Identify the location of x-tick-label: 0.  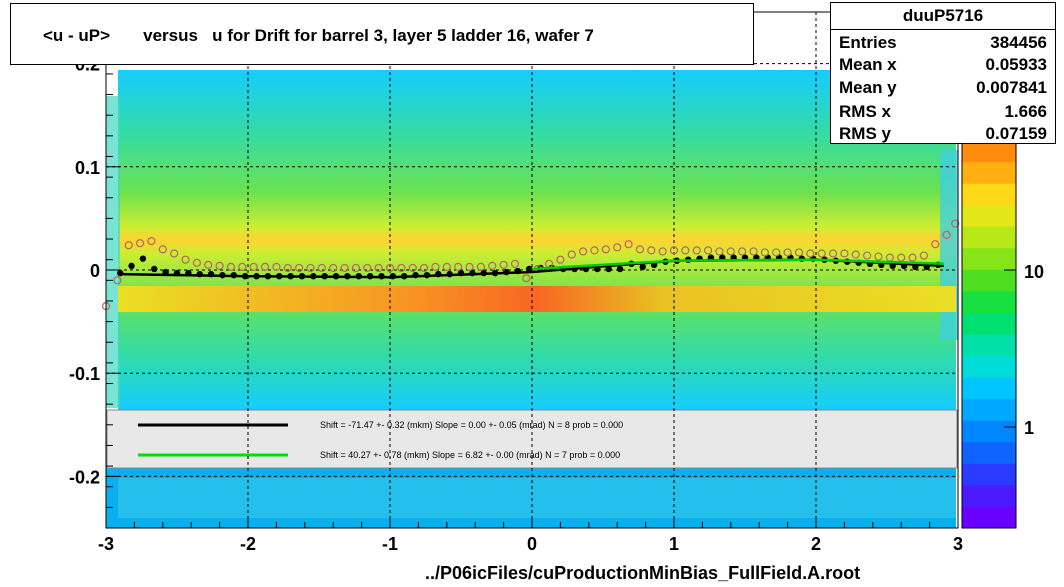
(532, 544).